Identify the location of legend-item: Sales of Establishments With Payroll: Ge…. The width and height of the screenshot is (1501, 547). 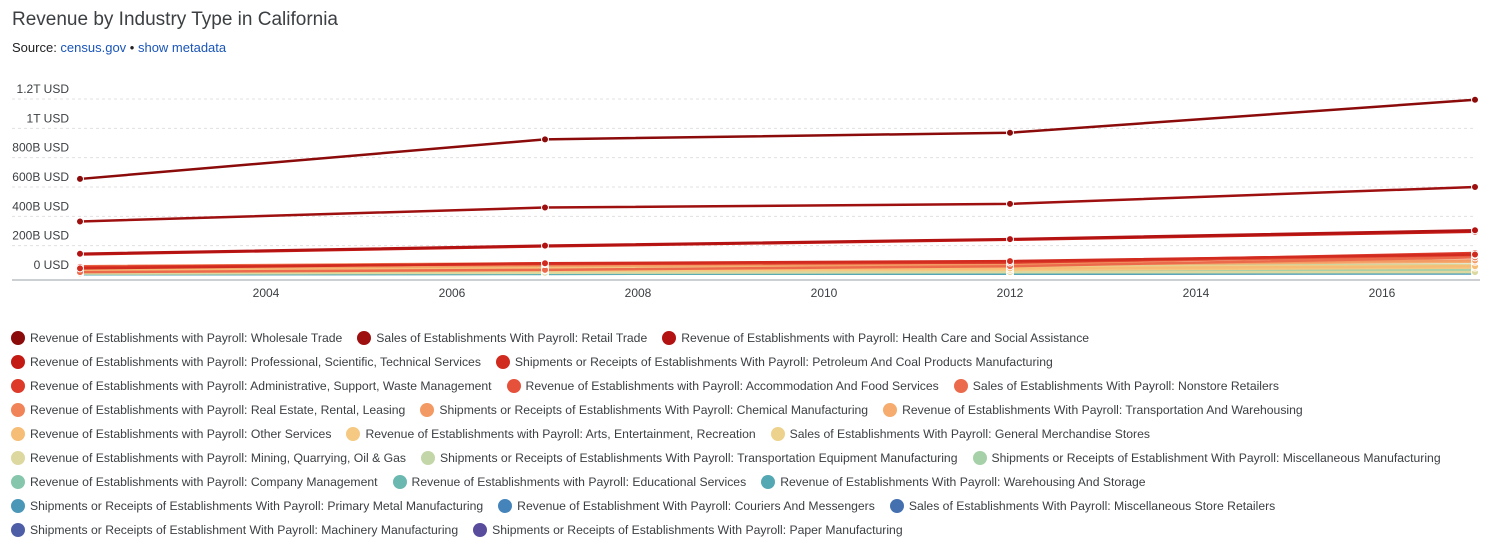
(960, 434).